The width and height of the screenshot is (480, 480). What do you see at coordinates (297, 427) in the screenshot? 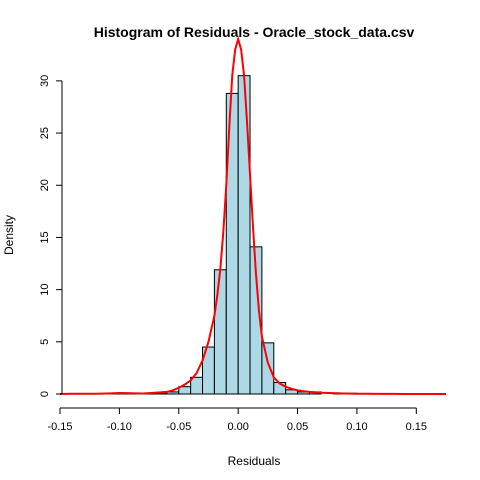
I see `x-tick-label: 0.05` at bounding box center [297, 427].